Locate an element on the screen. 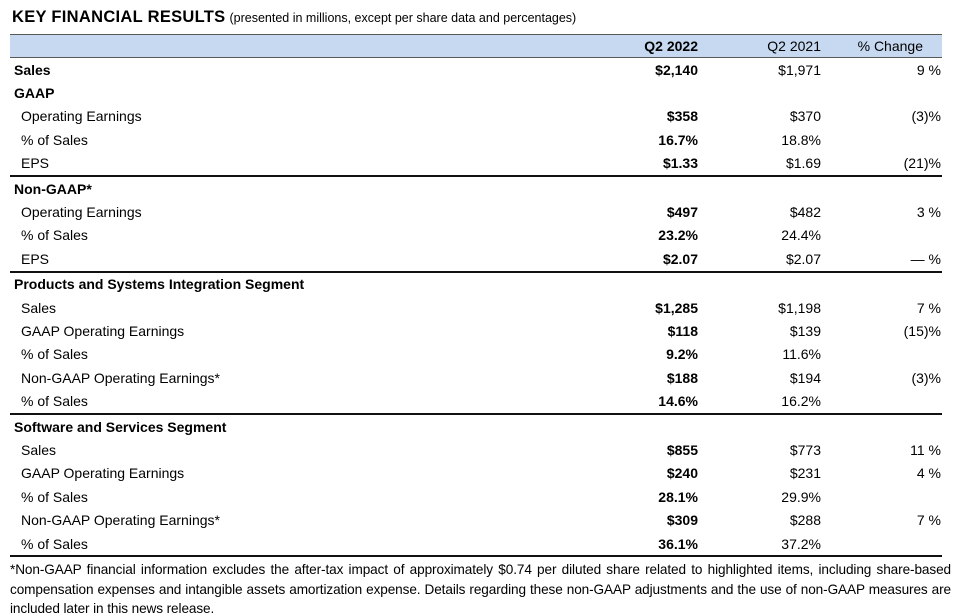 The width and height of the screenshot is (964, 615). header-cell-q2-2021: Q2 2021 is located at coordinates (763, 46).